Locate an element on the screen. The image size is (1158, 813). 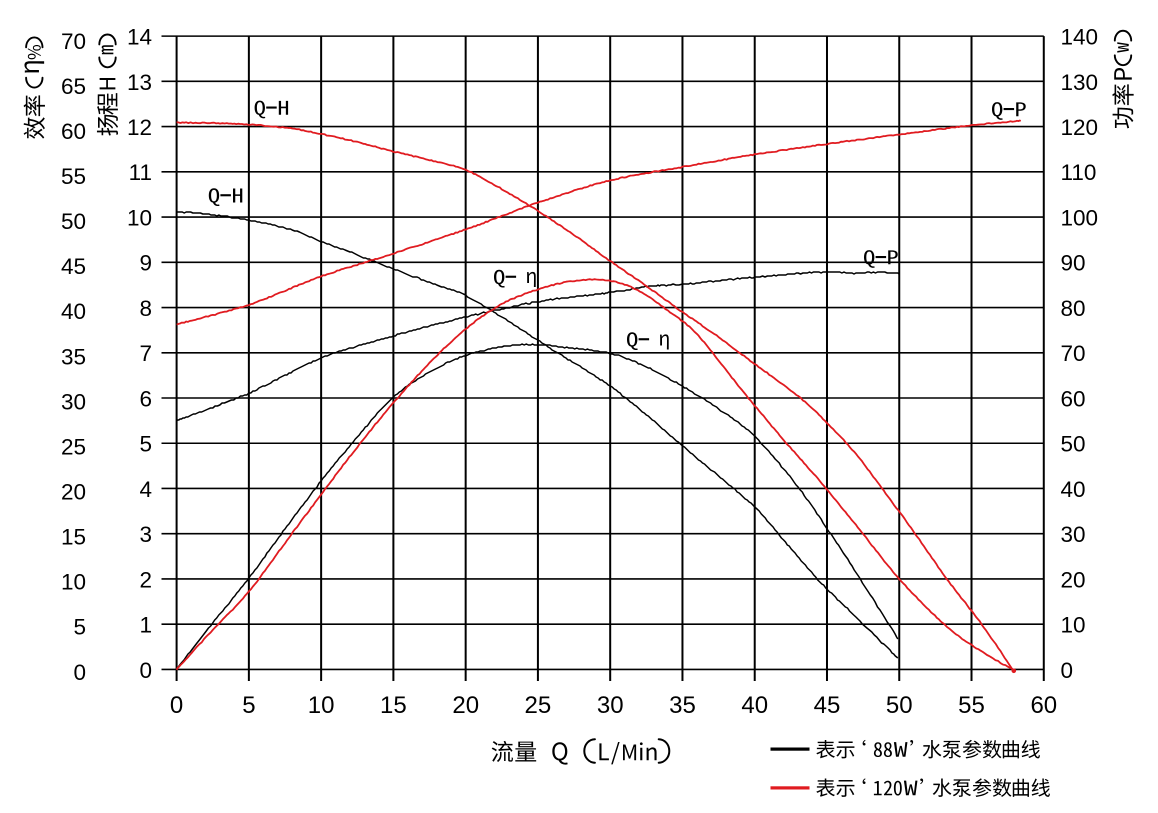
svg-text: 7 is located at coordinates (145, 353).